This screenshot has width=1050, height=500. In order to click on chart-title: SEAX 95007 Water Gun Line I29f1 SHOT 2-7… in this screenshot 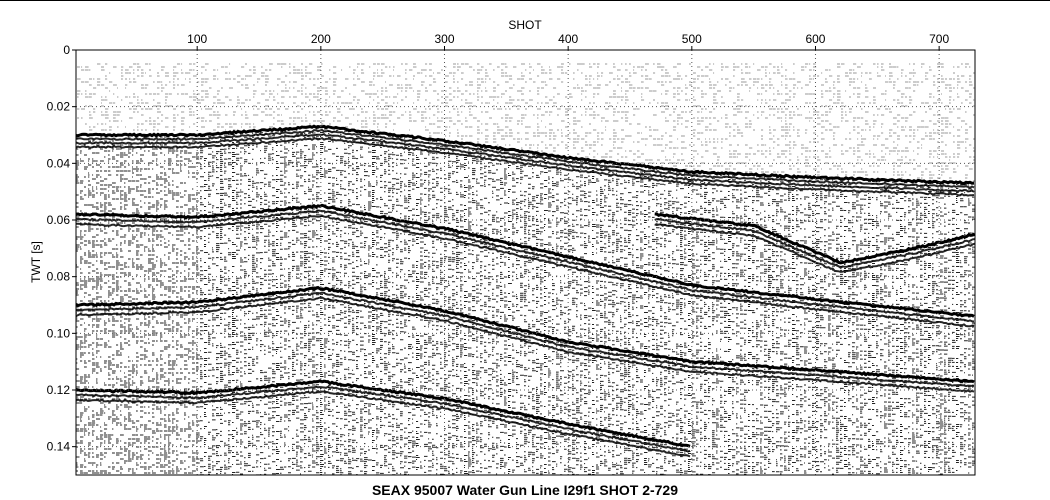, I will do `click(525, 490)`.